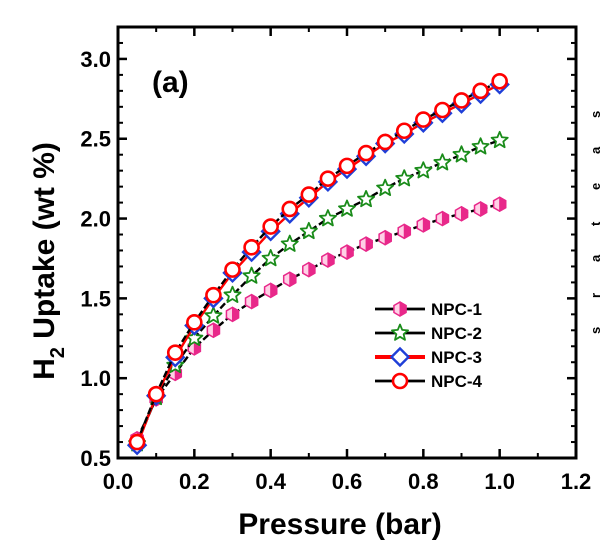 The image size is (608, 548). Describe the element at coordinates (194, 481) in the screenshot. I see `x-tick-label-0-2: 0.2` at that location.